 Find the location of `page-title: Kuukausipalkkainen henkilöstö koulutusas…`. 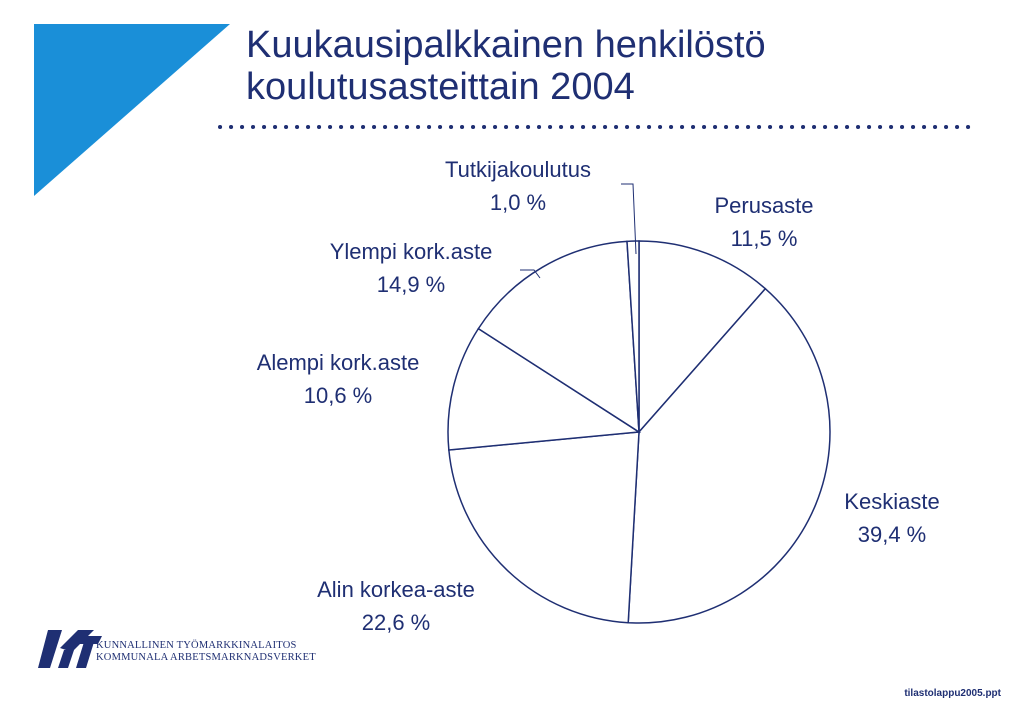

page-title: Kuukausipalkkainen henkilöstö koulutusas… is located at coordinates (506, 66).